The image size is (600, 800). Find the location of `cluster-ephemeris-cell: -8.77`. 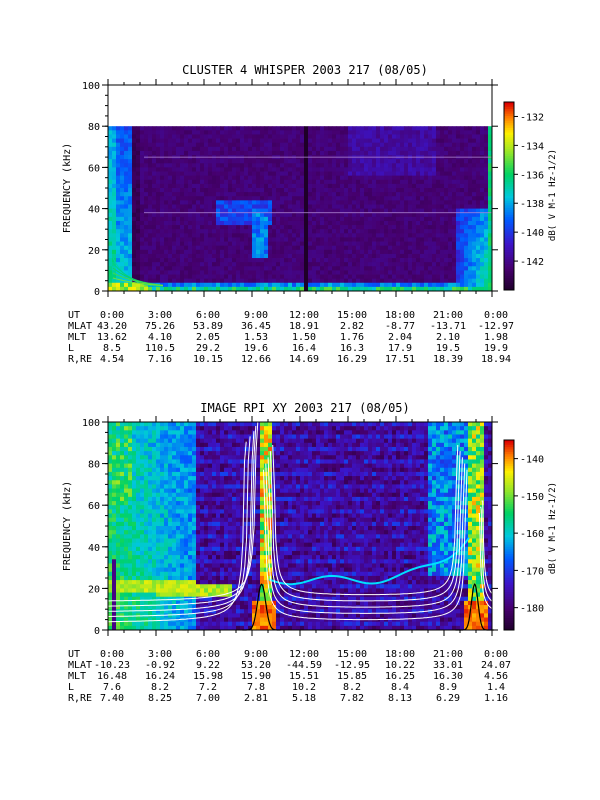

cluster-ephemeris-cell: -8.77 is located at coordinates (400, 326).